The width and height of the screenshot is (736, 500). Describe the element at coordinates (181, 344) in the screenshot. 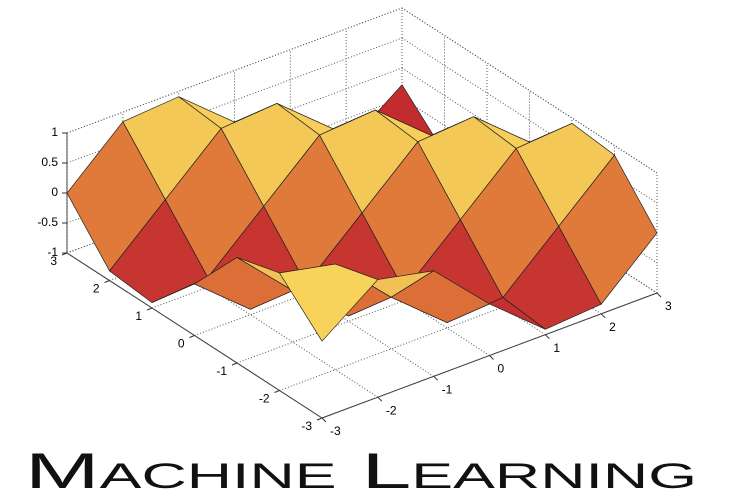

I see `y-tick-label: 0` at that location.